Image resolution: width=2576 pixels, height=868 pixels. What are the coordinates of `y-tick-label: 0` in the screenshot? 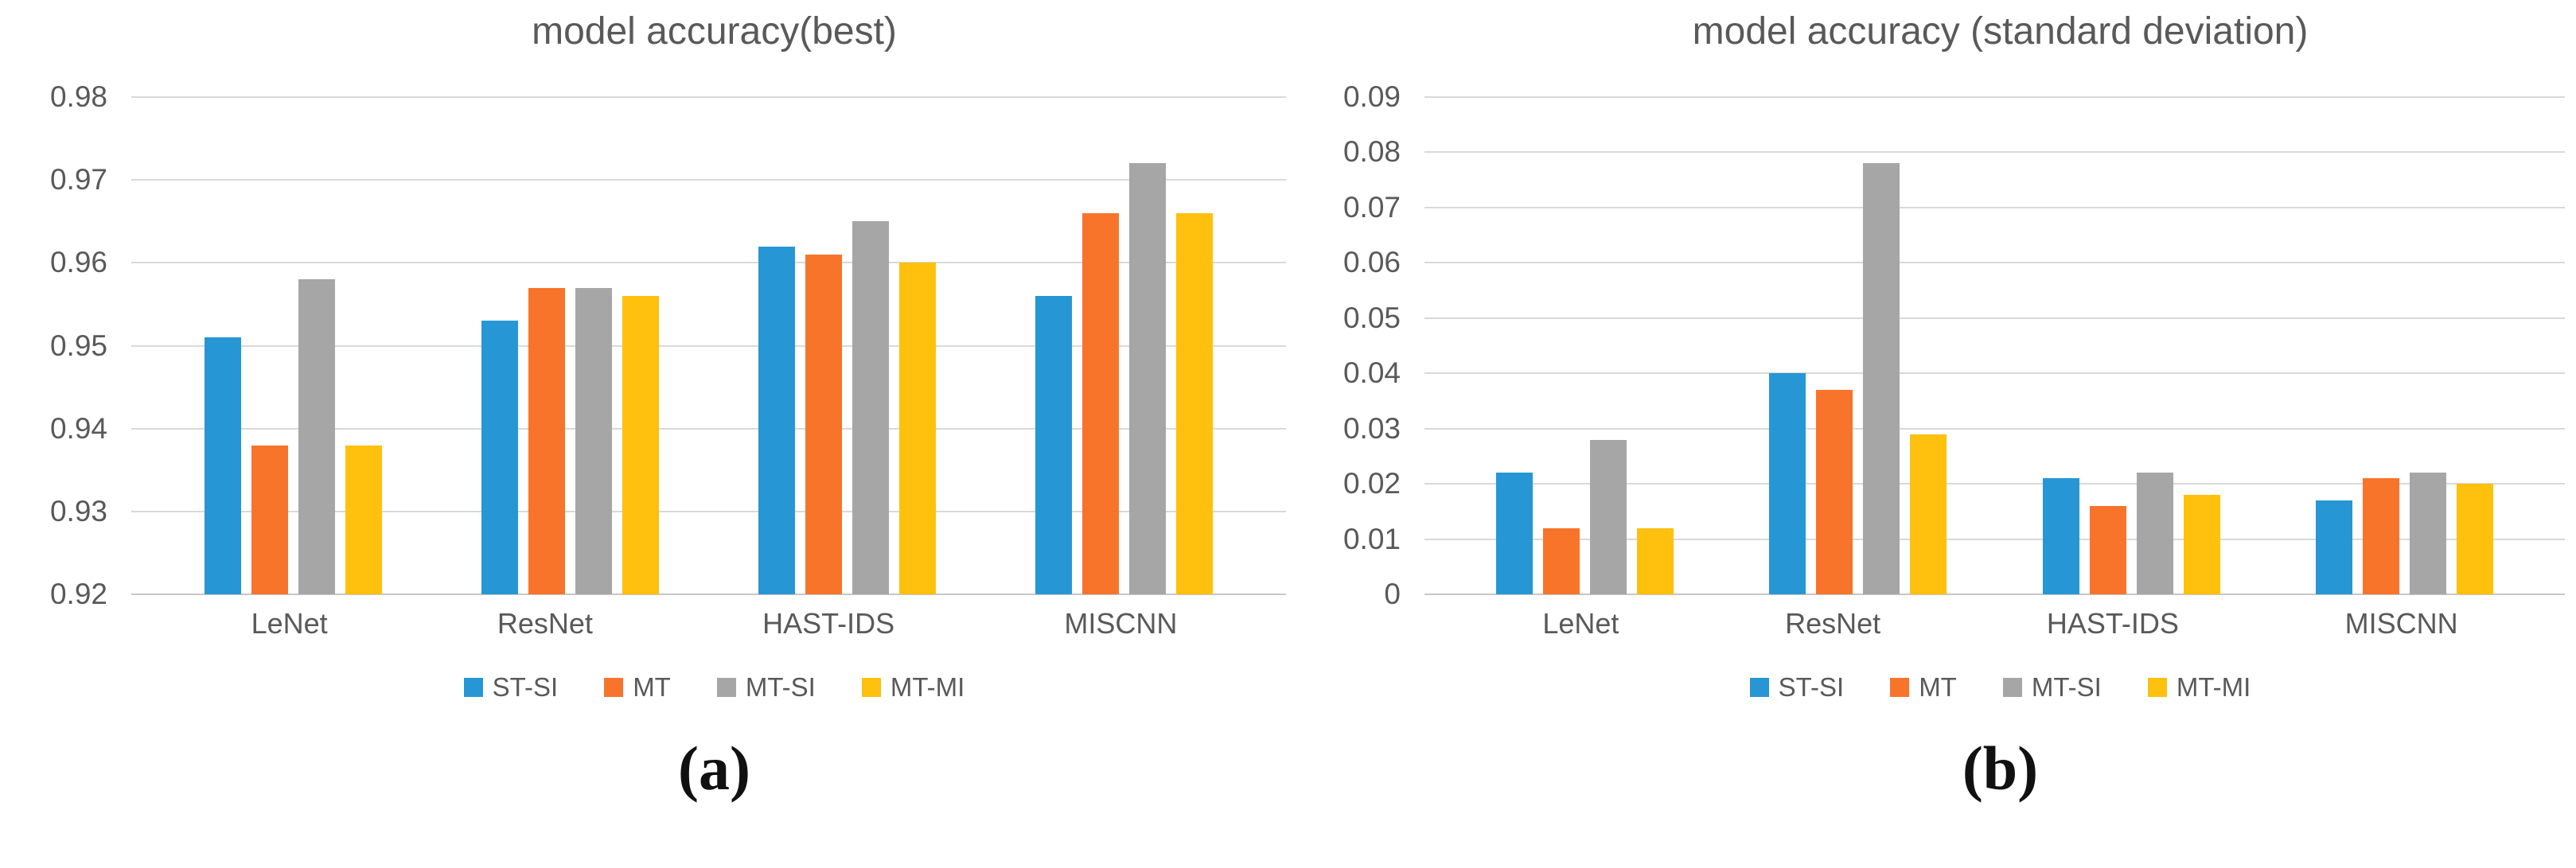 It's located at (1392, 594).